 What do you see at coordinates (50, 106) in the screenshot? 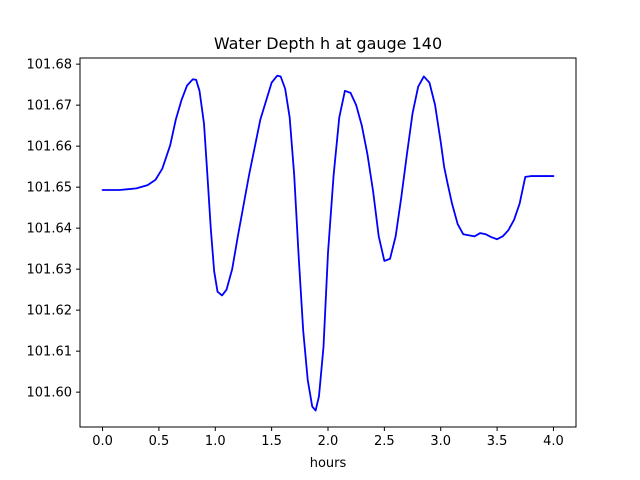
I see `y-tick-label: 101.67` at bounding box center [50, 106].